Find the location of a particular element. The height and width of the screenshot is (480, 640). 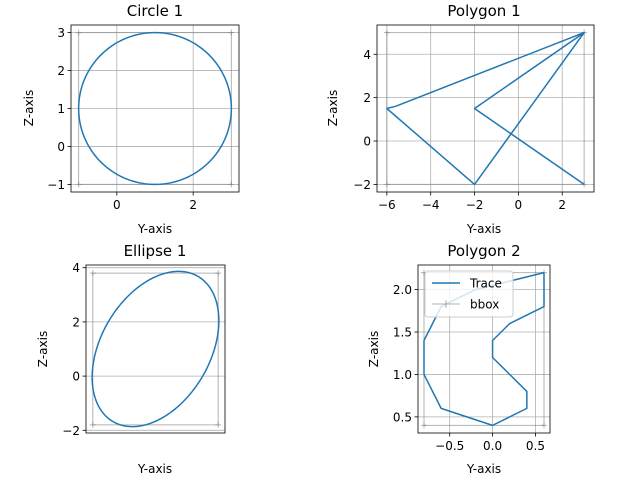

subplot-title: Ellipse 1 is located at coordinates (155, 251).